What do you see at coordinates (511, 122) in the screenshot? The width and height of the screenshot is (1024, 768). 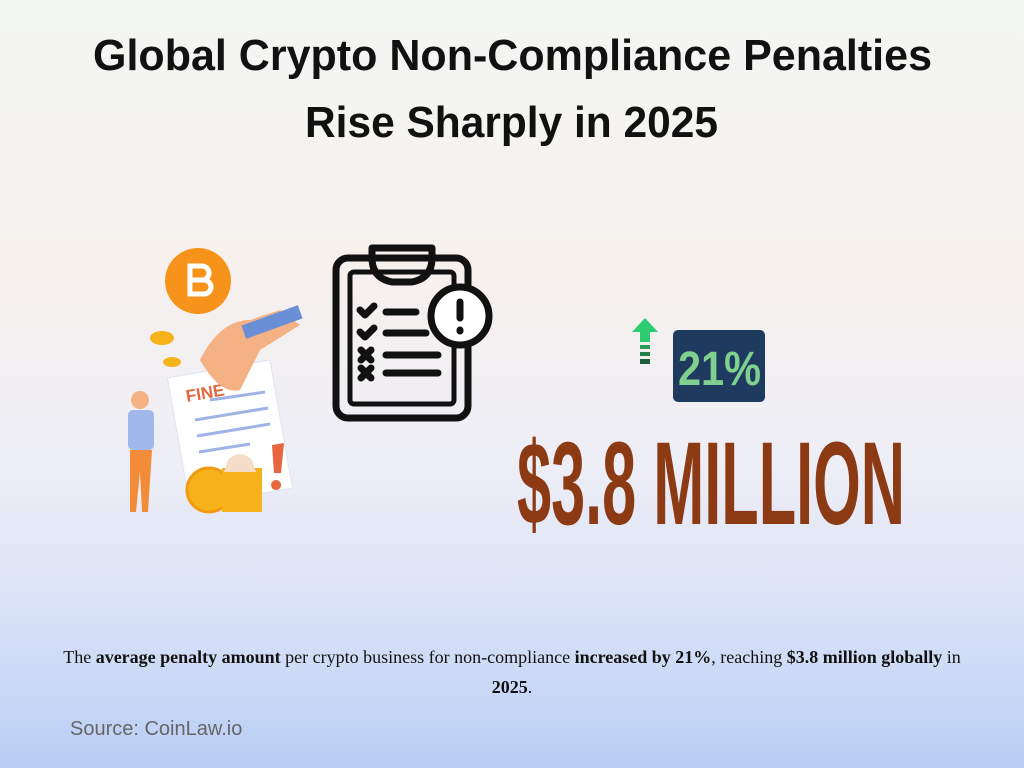 I see `title-line: Rise Sharply in 2025` at bounding box center [511, 122].